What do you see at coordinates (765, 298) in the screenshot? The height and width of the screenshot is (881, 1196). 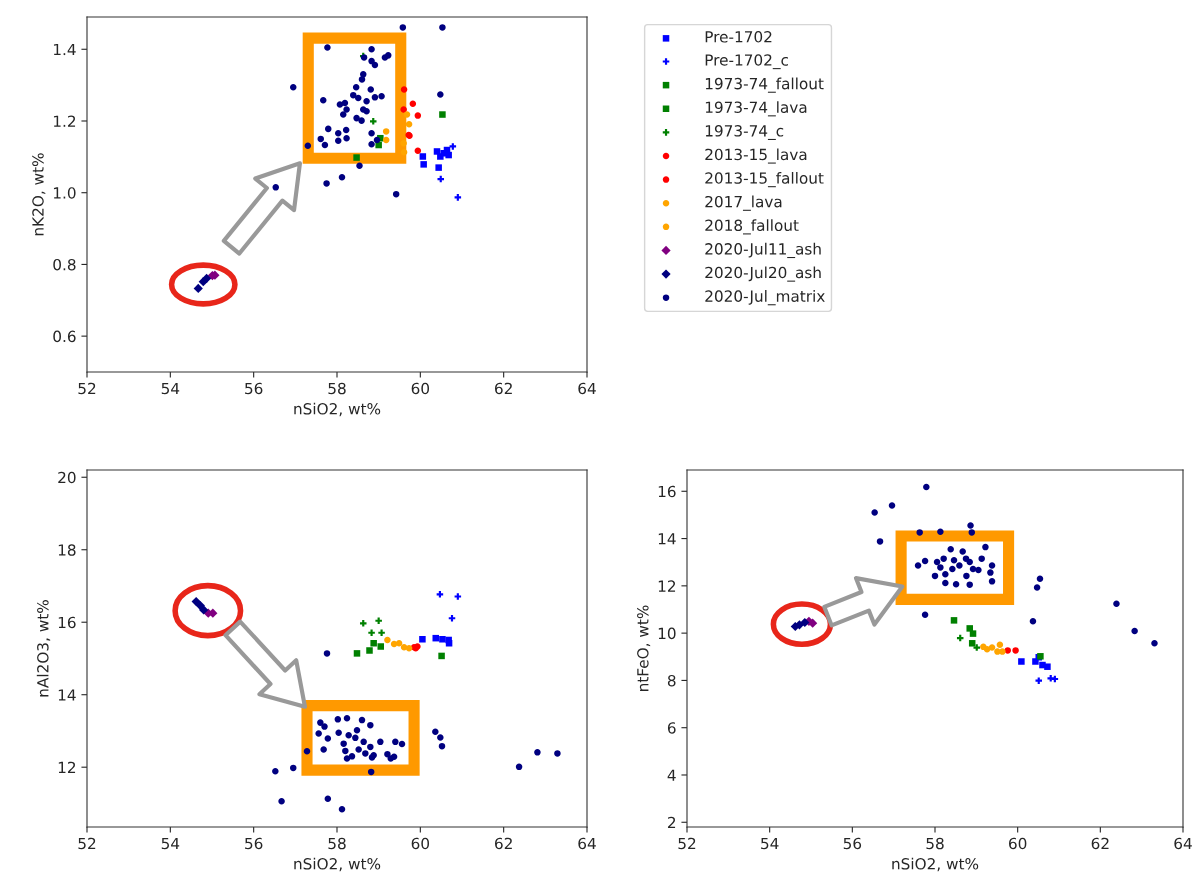 I see `legend-label: 2020-Jul_matrix` at bounding box center [765, 298].